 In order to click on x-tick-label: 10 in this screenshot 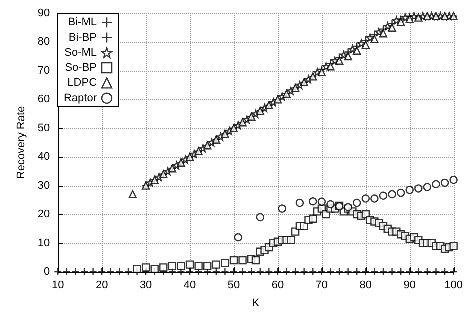, I will do `click(58, 286)`.